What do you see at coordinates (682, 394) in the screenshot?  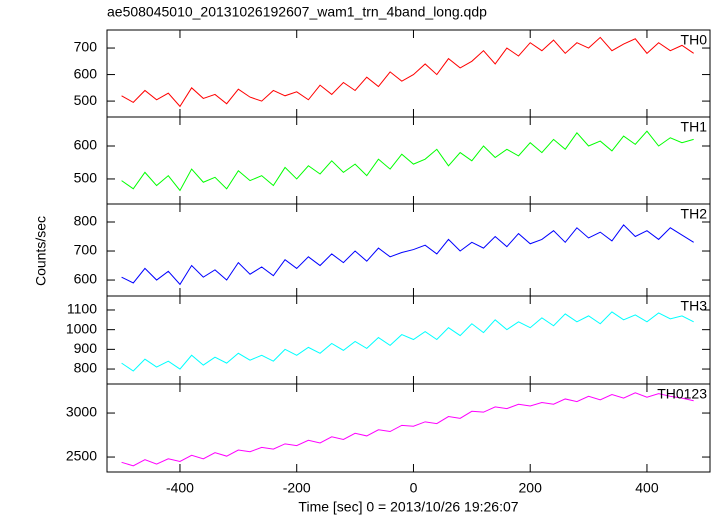 I see `series-label: TH0123` at bounding box center [682, 394].